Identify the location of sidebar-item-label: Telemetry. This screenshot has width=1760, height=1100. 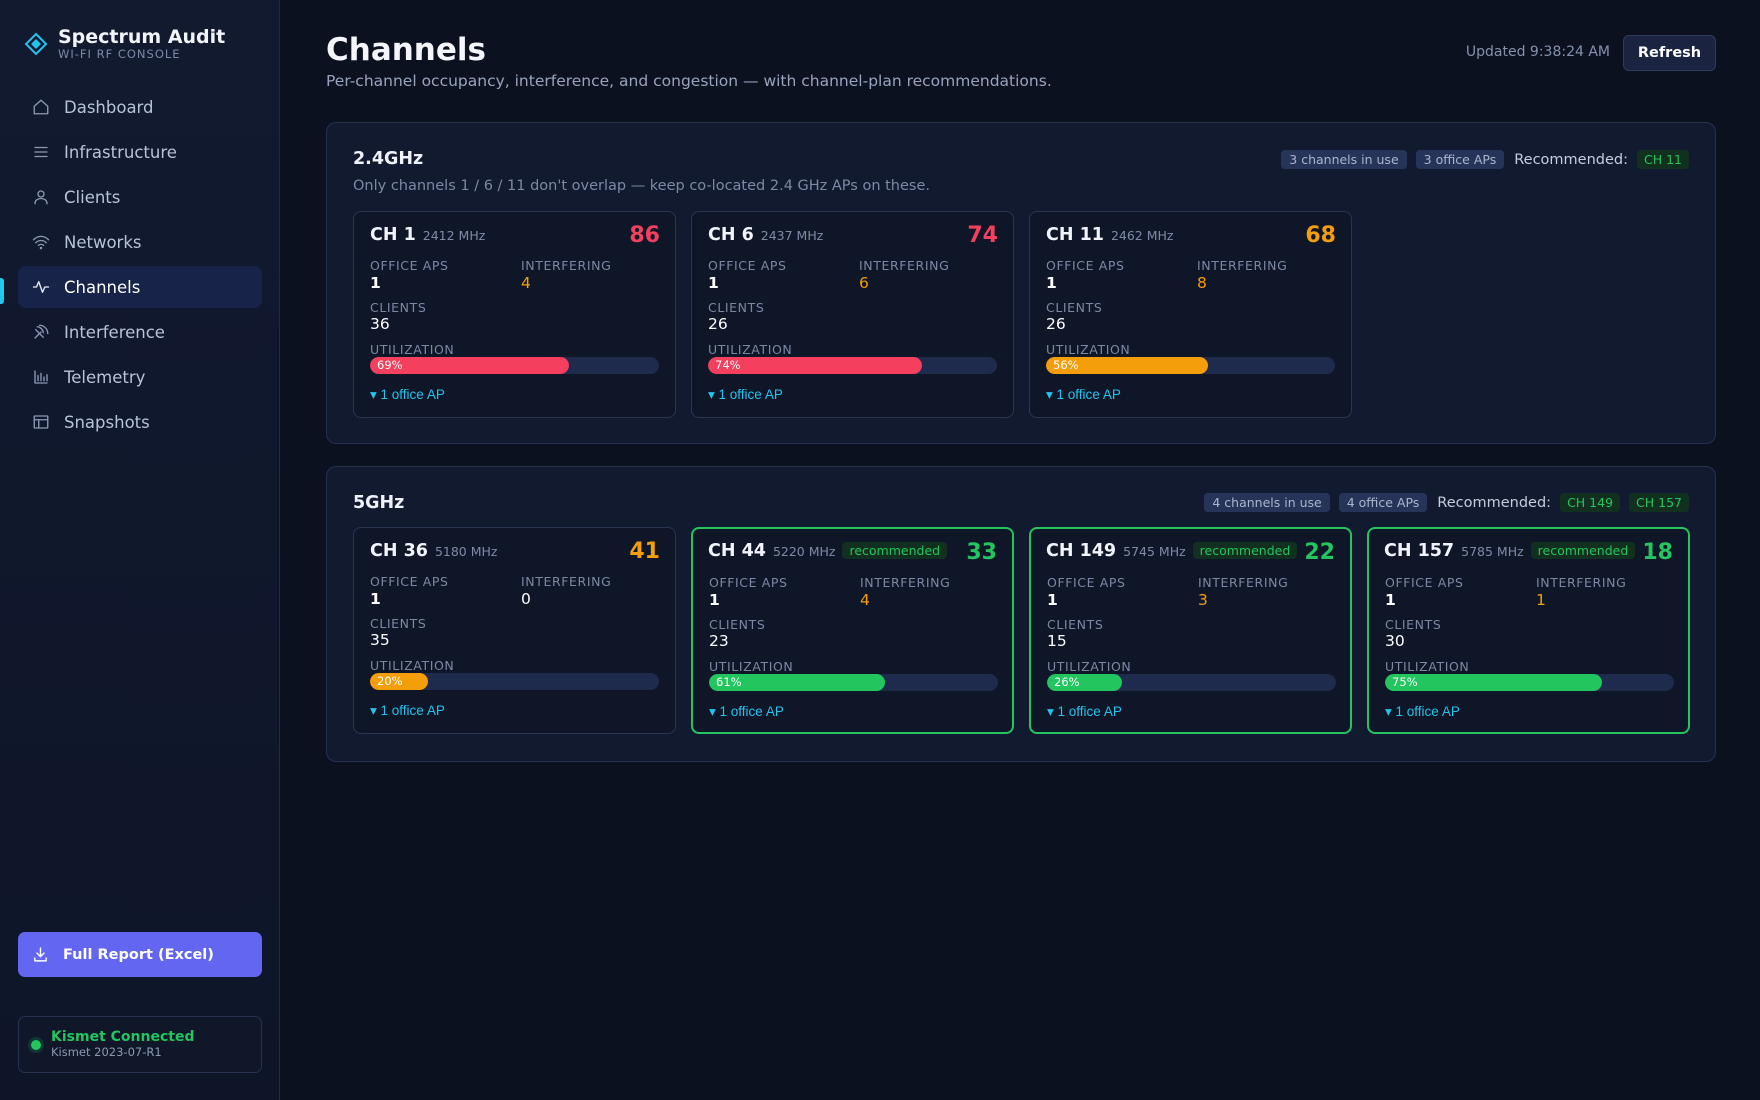
(105, 377).